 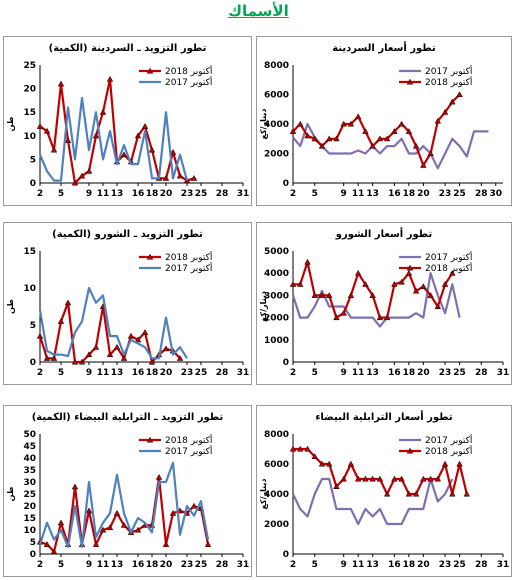 What do you see at coordinates (276, 96) in the screenshot?
I see `y-tick-label: 6000` at bounding box center [276, 96].